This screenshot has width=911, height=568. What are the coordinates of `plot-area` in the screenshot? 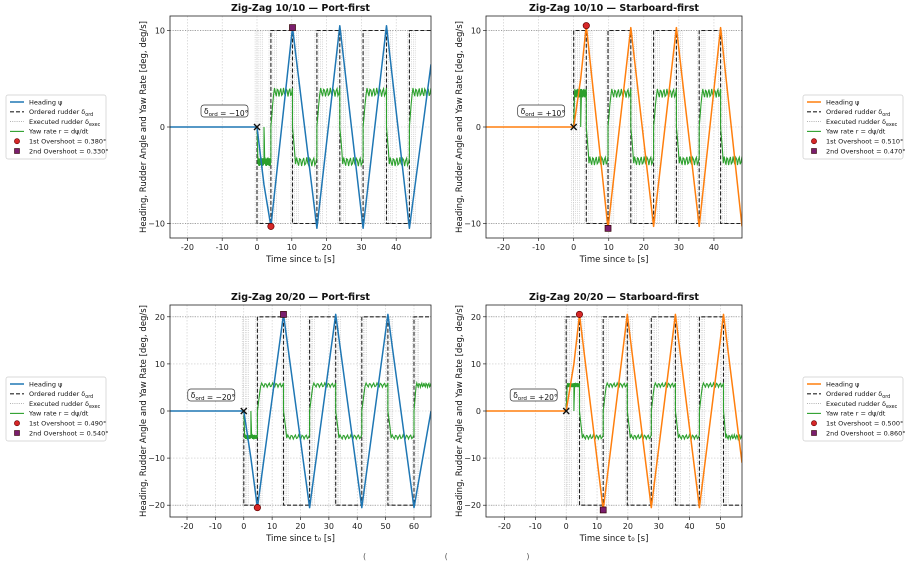 It's located at (300, 411).